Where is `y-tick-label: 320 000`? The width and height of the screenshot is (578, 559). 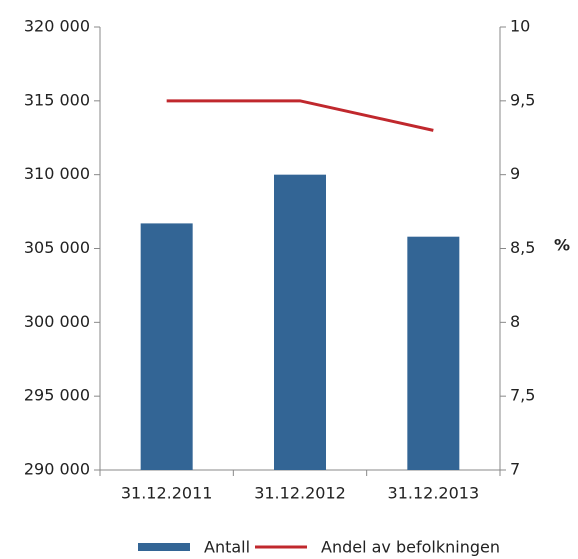
y-tick-label: 320 000 is located at coordinates (57, 26).